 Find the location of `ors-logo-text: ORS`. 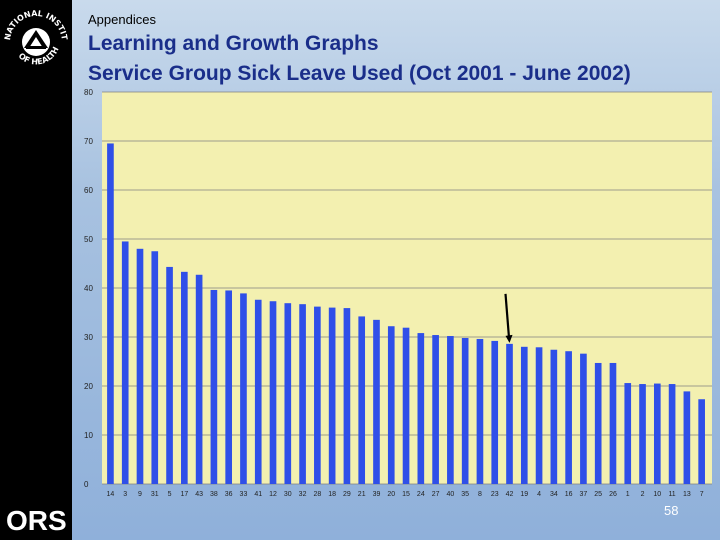

ors-logo-text: ORS is located at coordinates (36, 520).